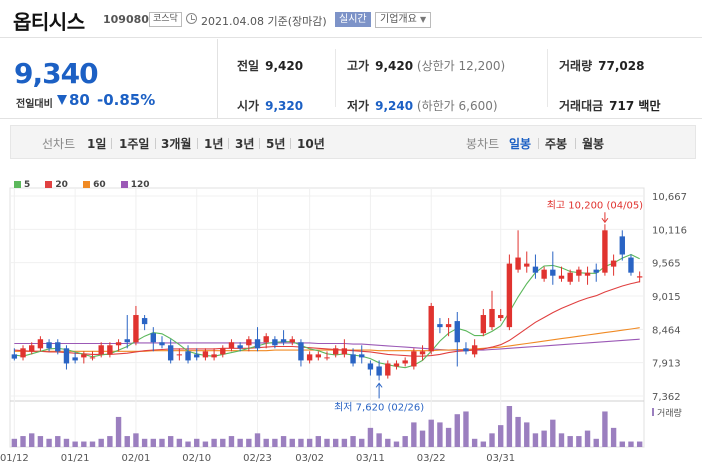 Image resolution: width=702 pixels, height=476 pixels. I want to click on tab-monthly: 월봉, so click(593, 144).